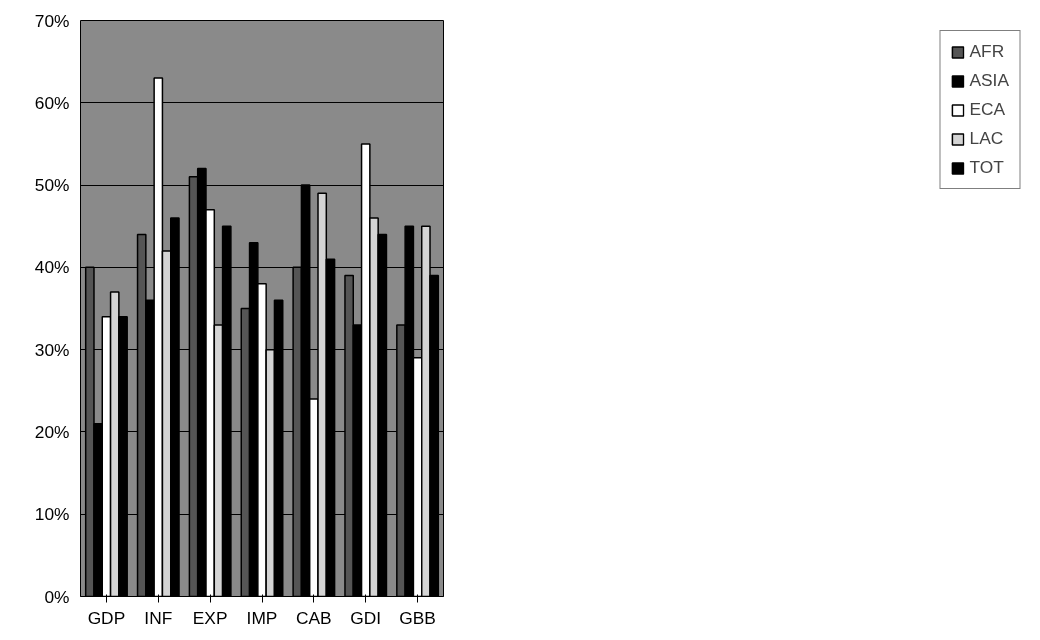 The height and width of the screenshot is (640, 1040). What do you see at coordinates (52, 102) in the screenshot?
I see `y-tick-label: 60%` at bounding box center [52, 102].